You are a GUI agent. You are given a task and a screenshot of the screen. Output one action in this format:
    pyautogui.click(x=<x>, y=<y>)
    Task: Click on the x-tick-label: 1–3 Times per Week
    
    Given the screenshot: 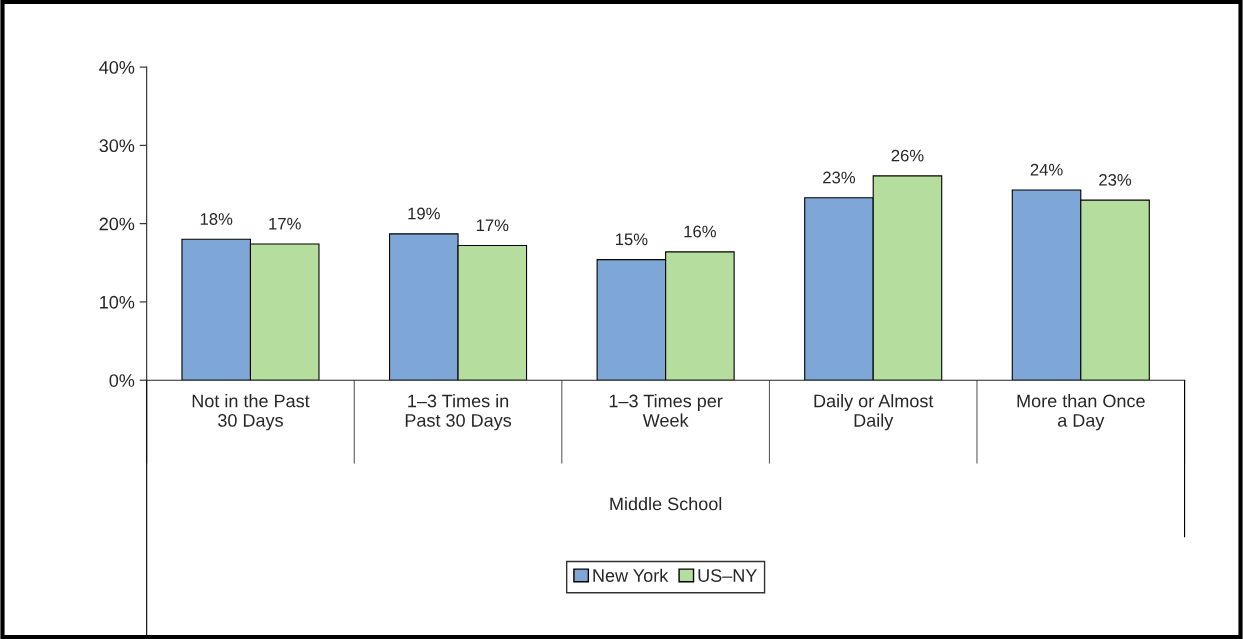 What is the action you would take?
    pyautogui.click(x=666, y=410)
    